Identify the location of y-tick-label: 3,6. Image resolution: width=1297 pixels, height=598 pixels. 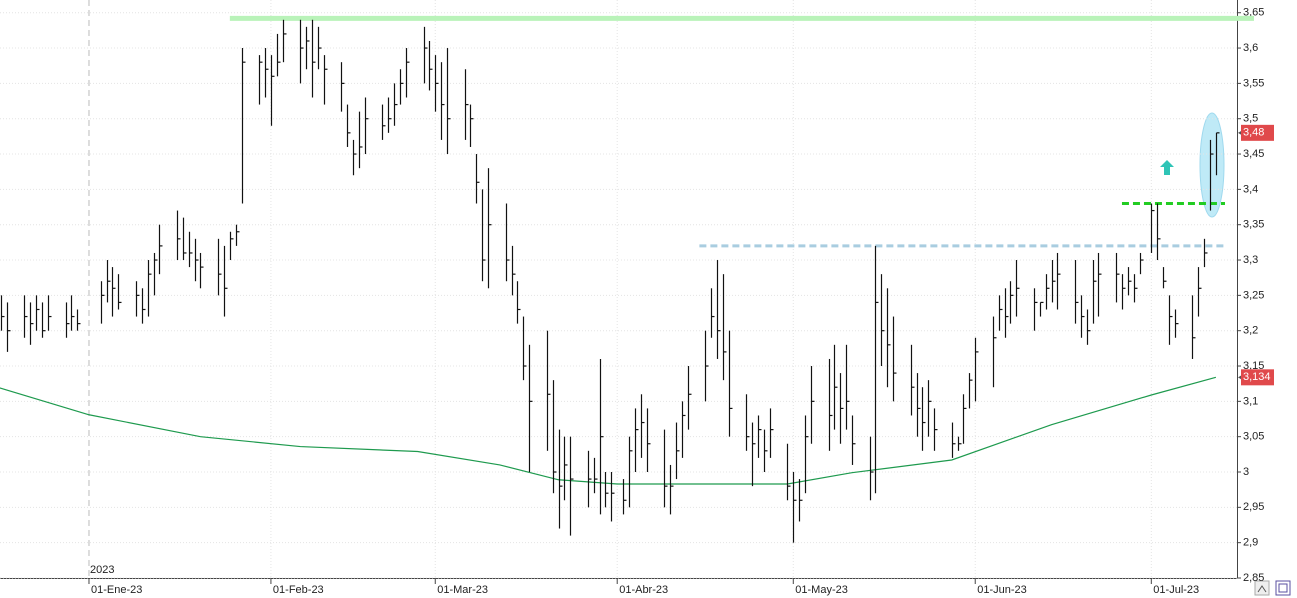
(1250, 48).